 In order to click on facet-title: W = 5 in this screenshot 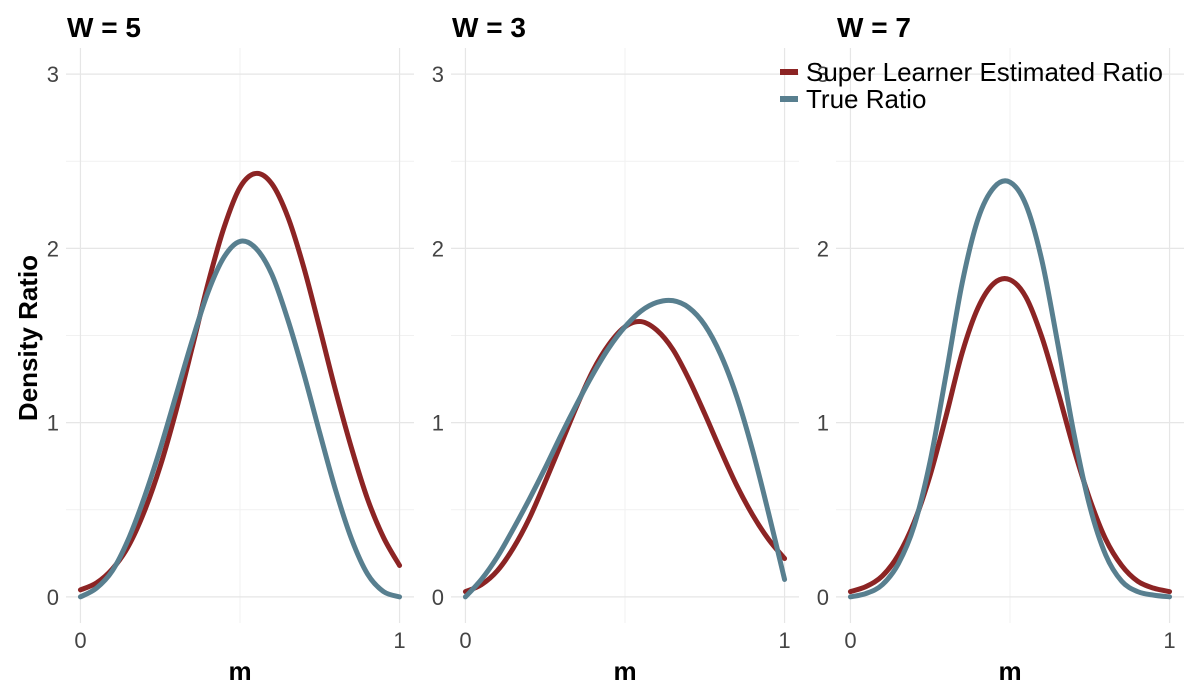, I will do `click(104, 27)`.